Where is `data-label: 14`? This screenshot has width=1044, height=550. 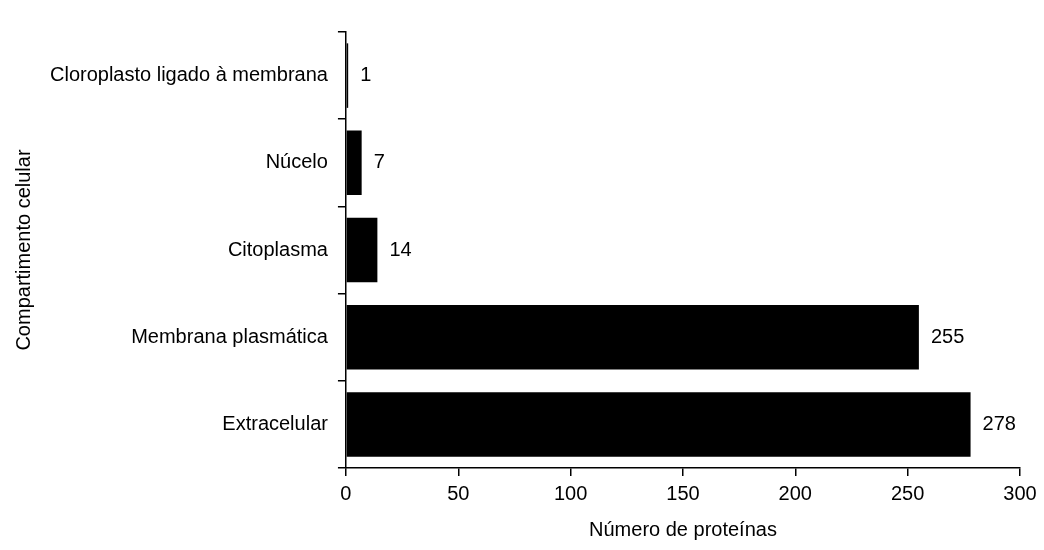 data-label: 14 is located at coordinates (400, 248).